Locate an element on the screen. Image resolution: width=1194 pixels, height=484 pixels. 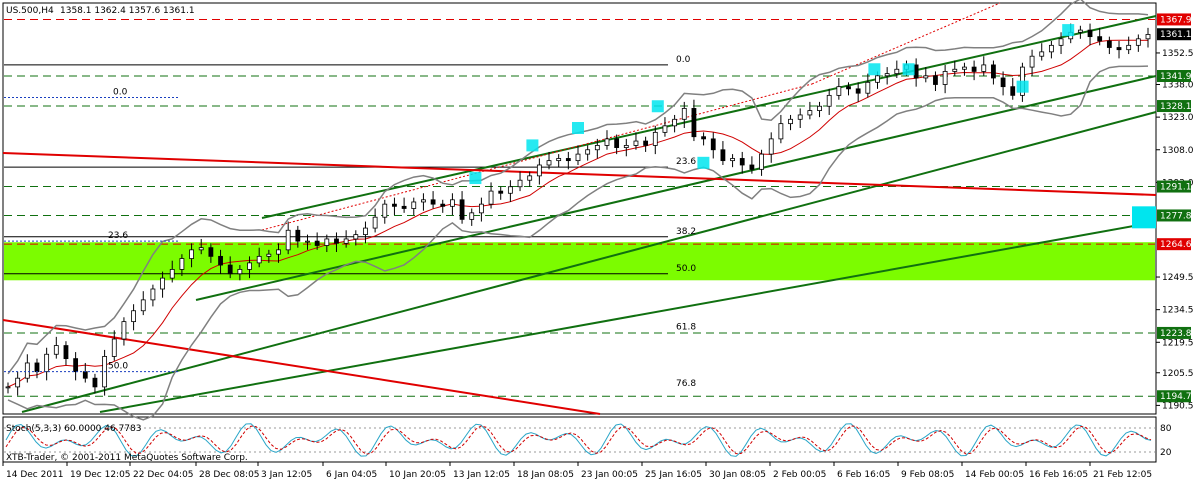
level-tag-label: 1291.1 is located at coordinates (1176, 188).